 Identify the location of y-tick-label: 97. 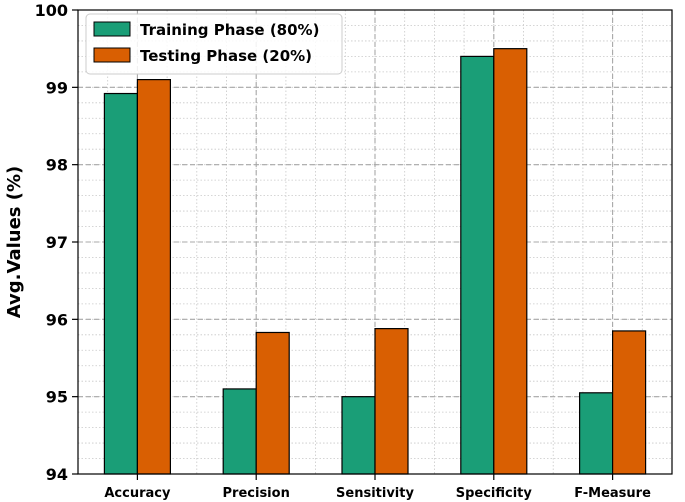
(57, 242).